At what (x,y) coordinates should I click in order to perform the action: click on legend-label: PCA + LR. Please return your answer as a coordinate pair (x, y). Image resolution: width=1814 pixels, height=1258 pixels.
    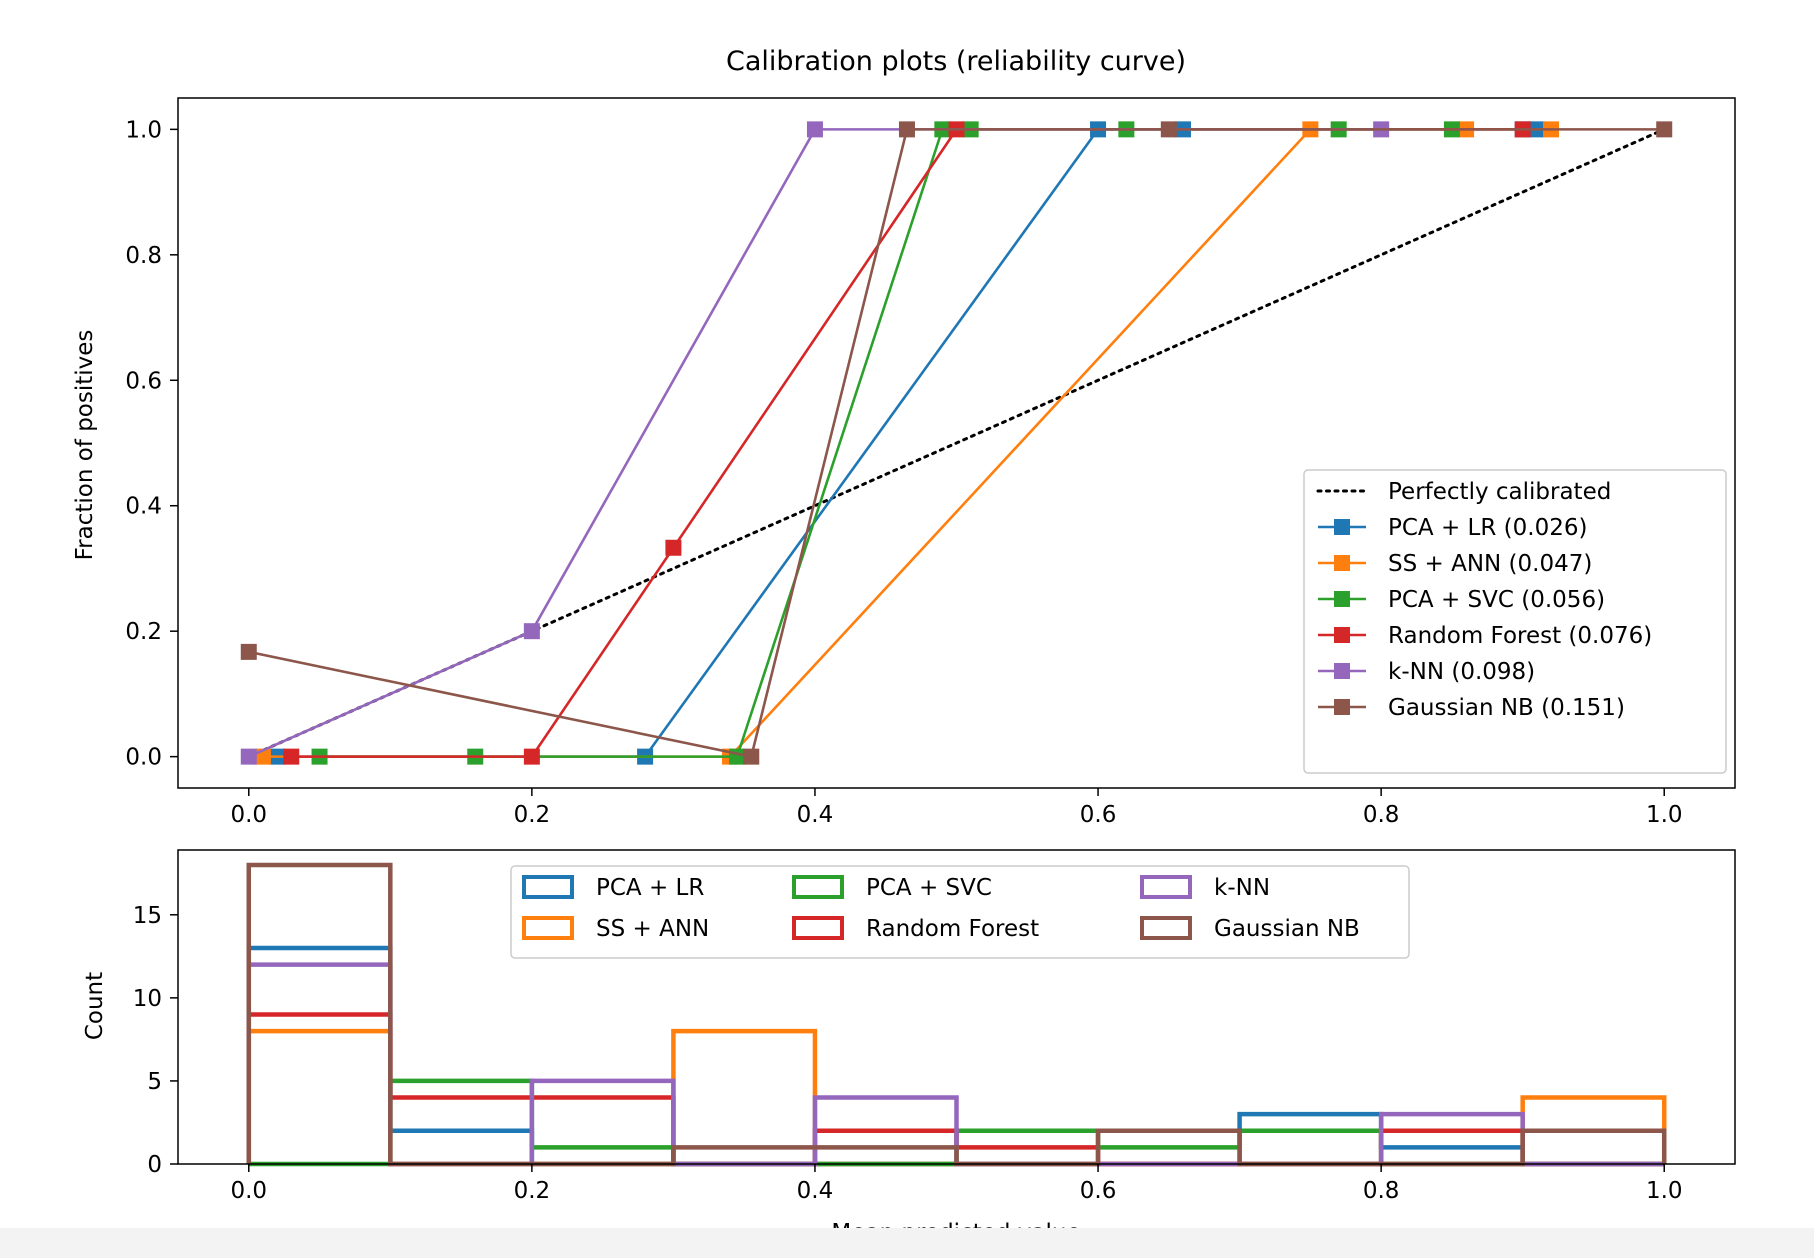
    Looking at the image, I should click on (650, 888).